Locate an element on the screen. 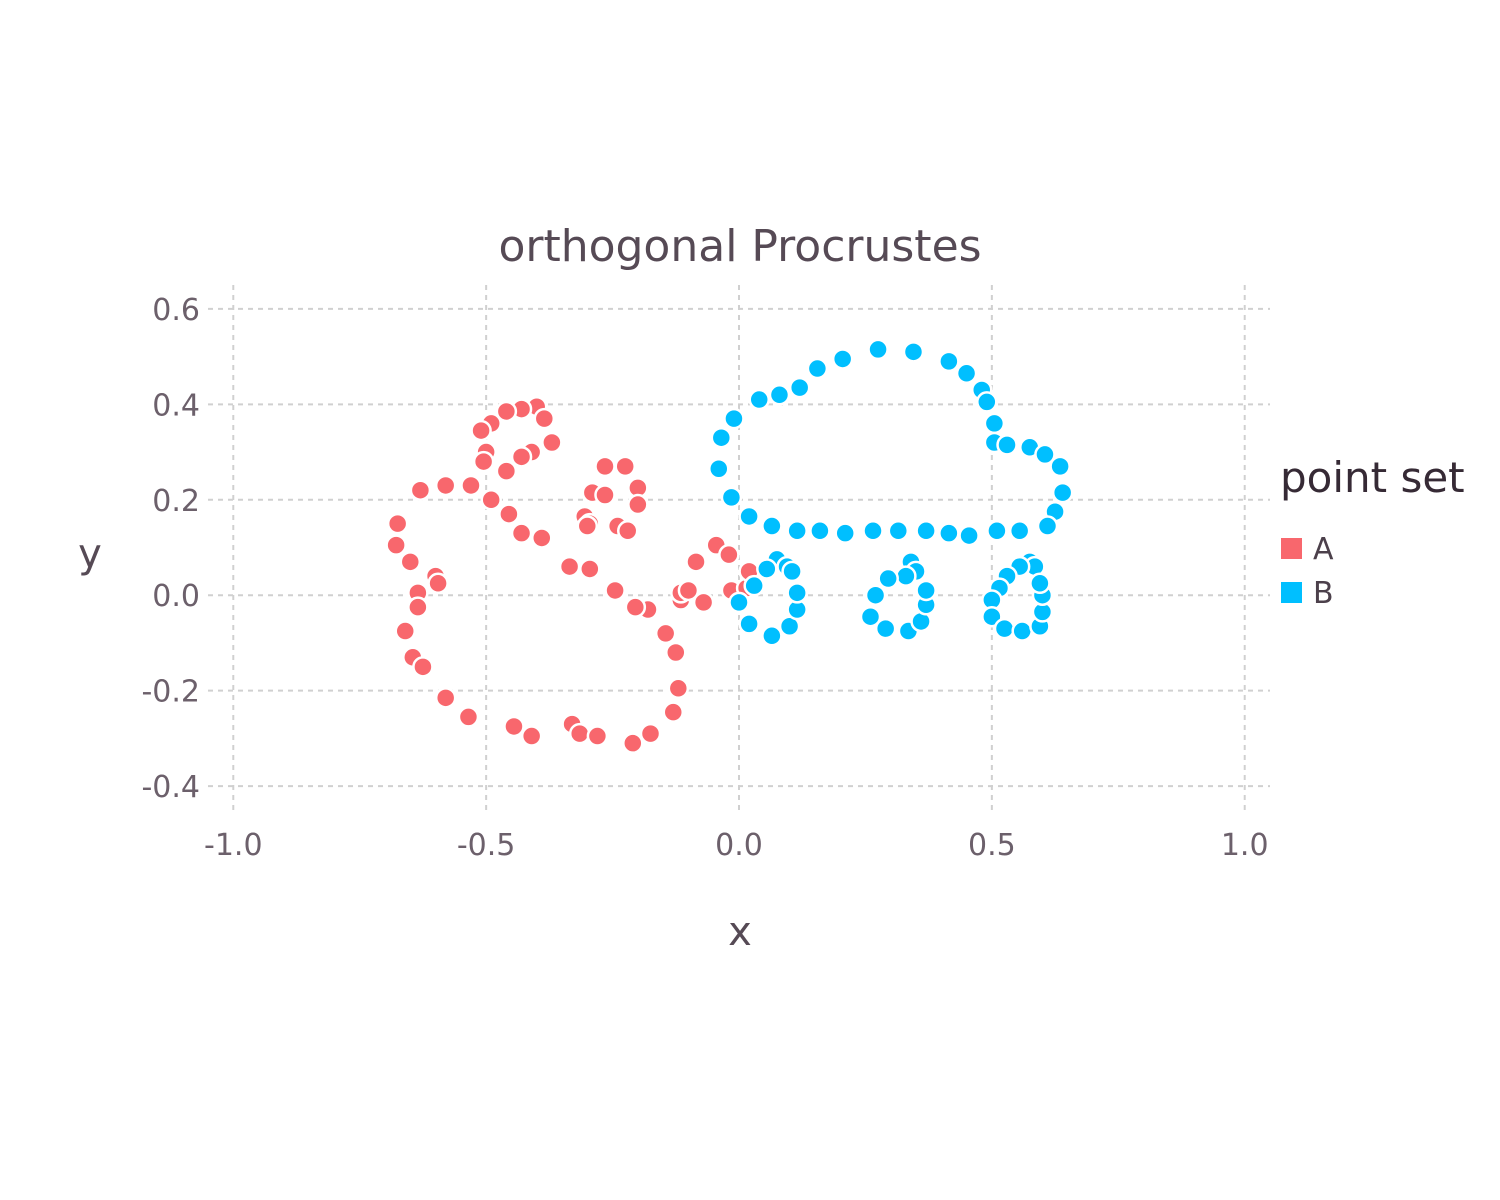 The height and width of the screenshot is (1200, 1500). series-a is located at coordinates (572, 574).